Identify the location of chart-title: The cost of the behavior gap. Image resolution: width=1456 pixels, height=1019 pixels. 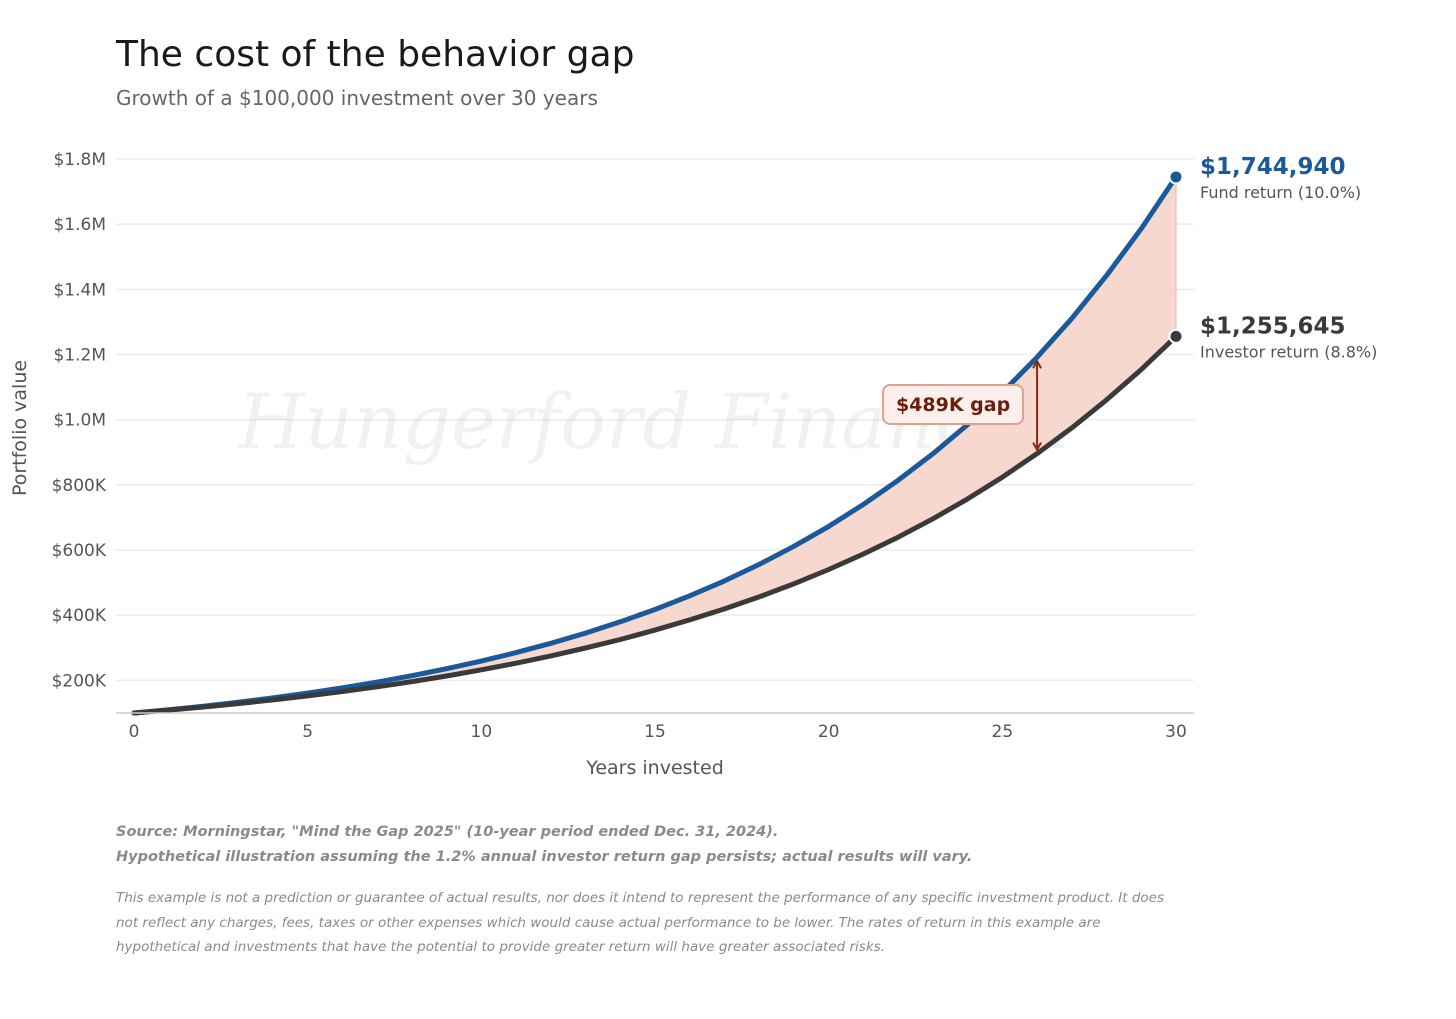
(375, 54).